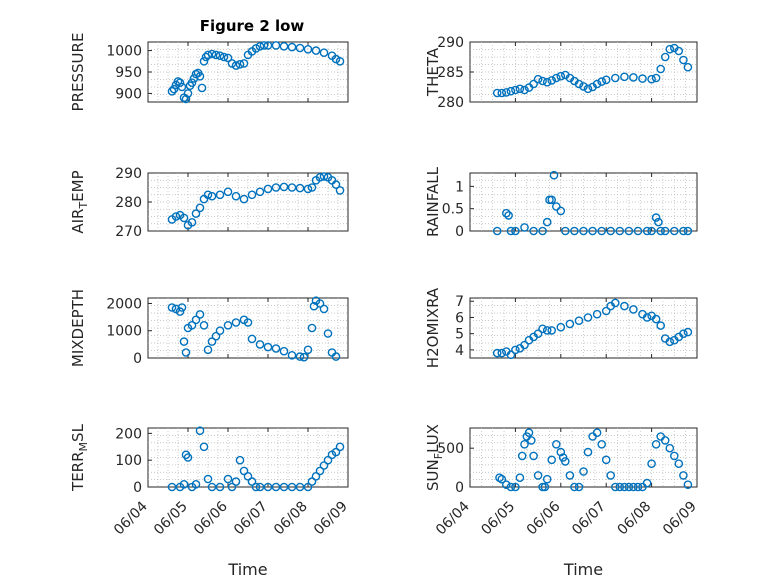  What do you see at coordinates (453, 518) in the screenshot?
I see `x-tick-label: 06/04` at bounding box center [453, 518].